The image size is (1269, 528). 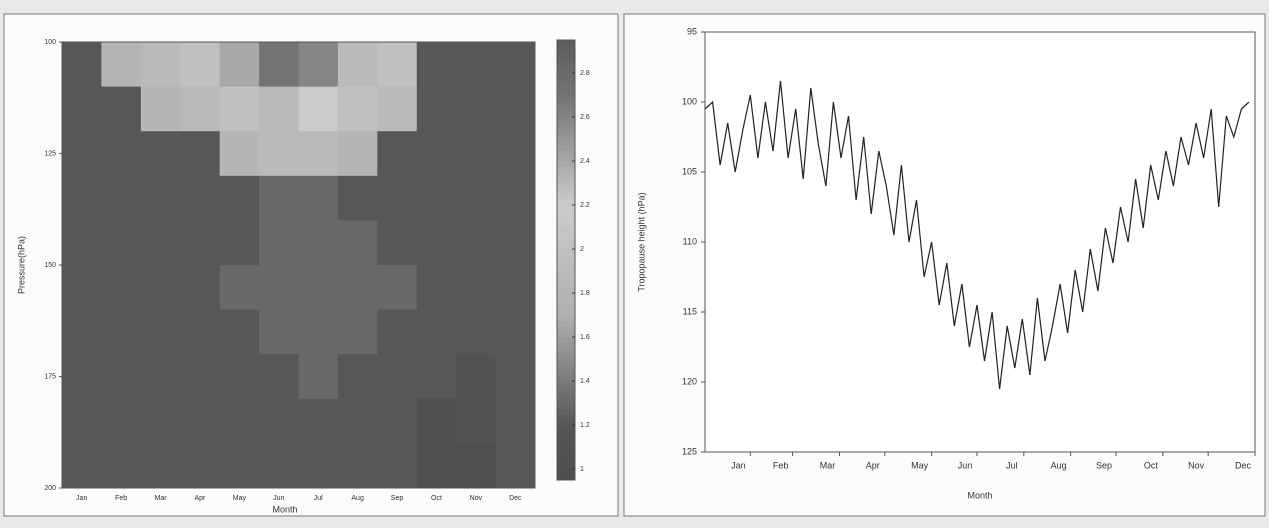 What do you see at coordinates (690, 311) in the screenshot?
I see `y-tick-label: 115` at bounding box center [690, 311].